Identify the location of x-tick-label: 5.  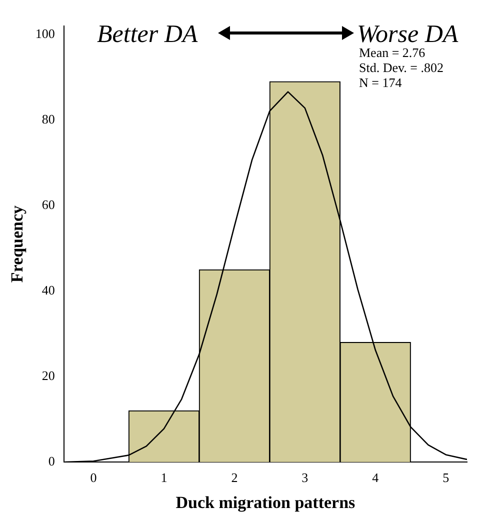
(446, 478).